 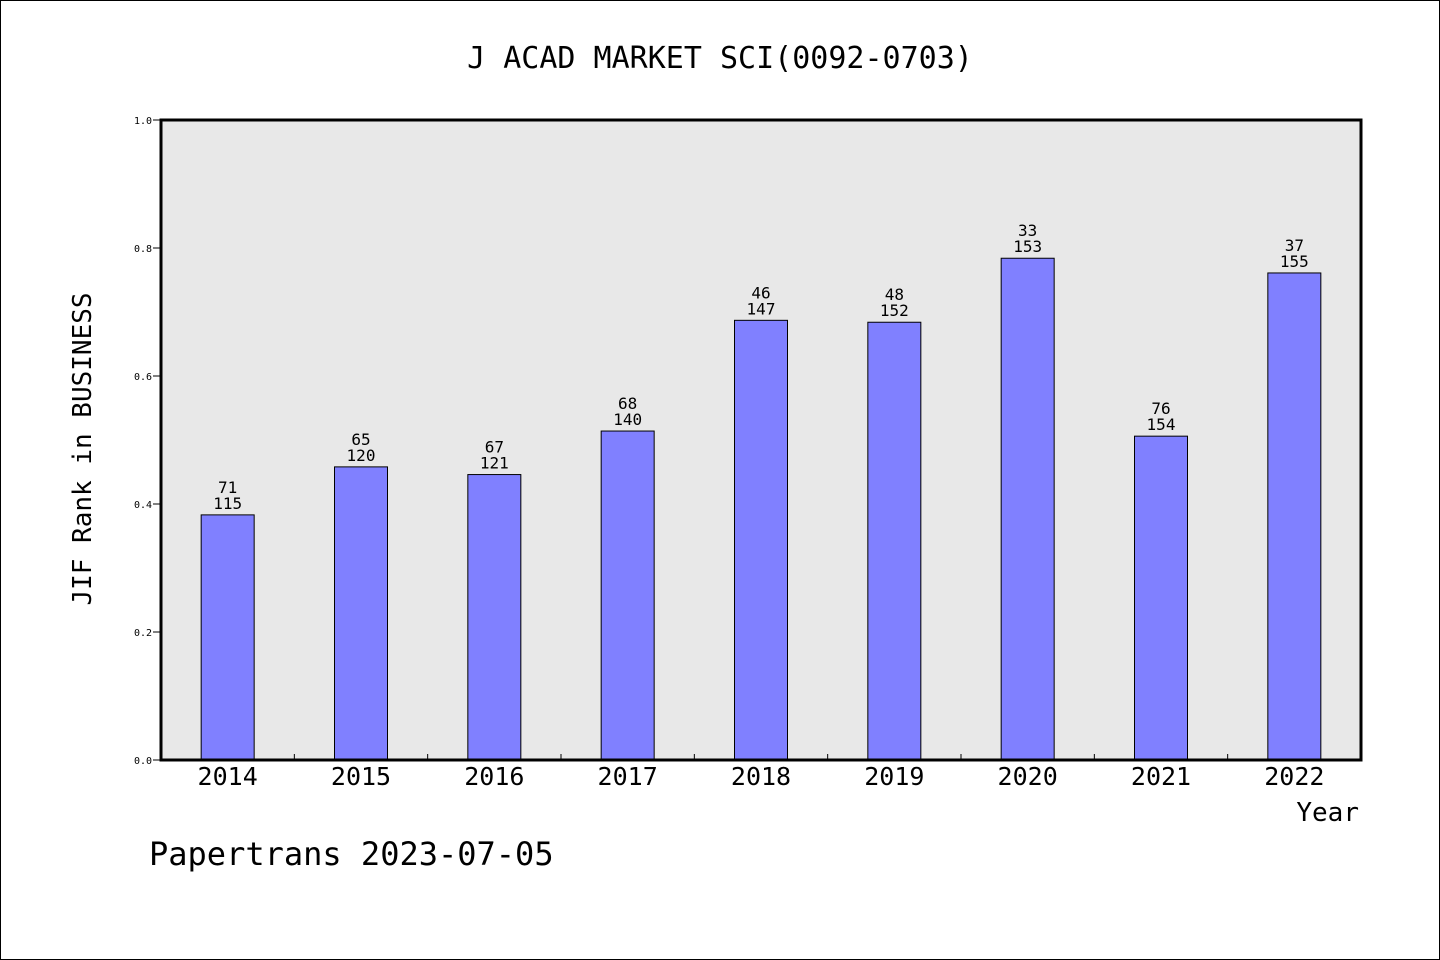 What do you see at coordinates (83, 448) in the screenshot?
I see `y-axis-title: JIF Rank in BUSINESS` at bounding box center [83, 448].